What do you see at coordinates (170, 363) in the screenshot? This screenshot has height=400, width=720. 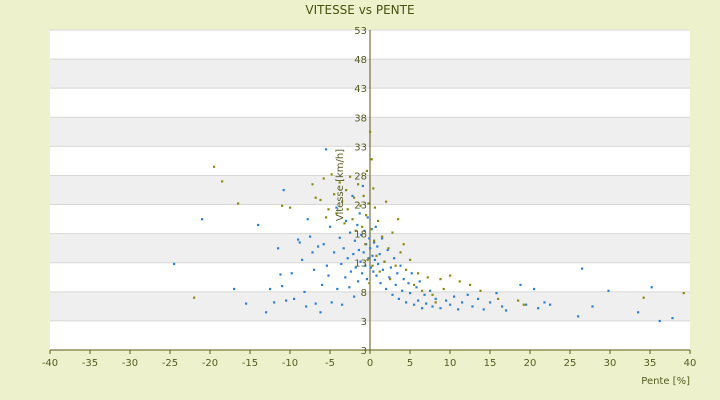 I see `x-tick-label: -25` at bounding box center [170, 363].